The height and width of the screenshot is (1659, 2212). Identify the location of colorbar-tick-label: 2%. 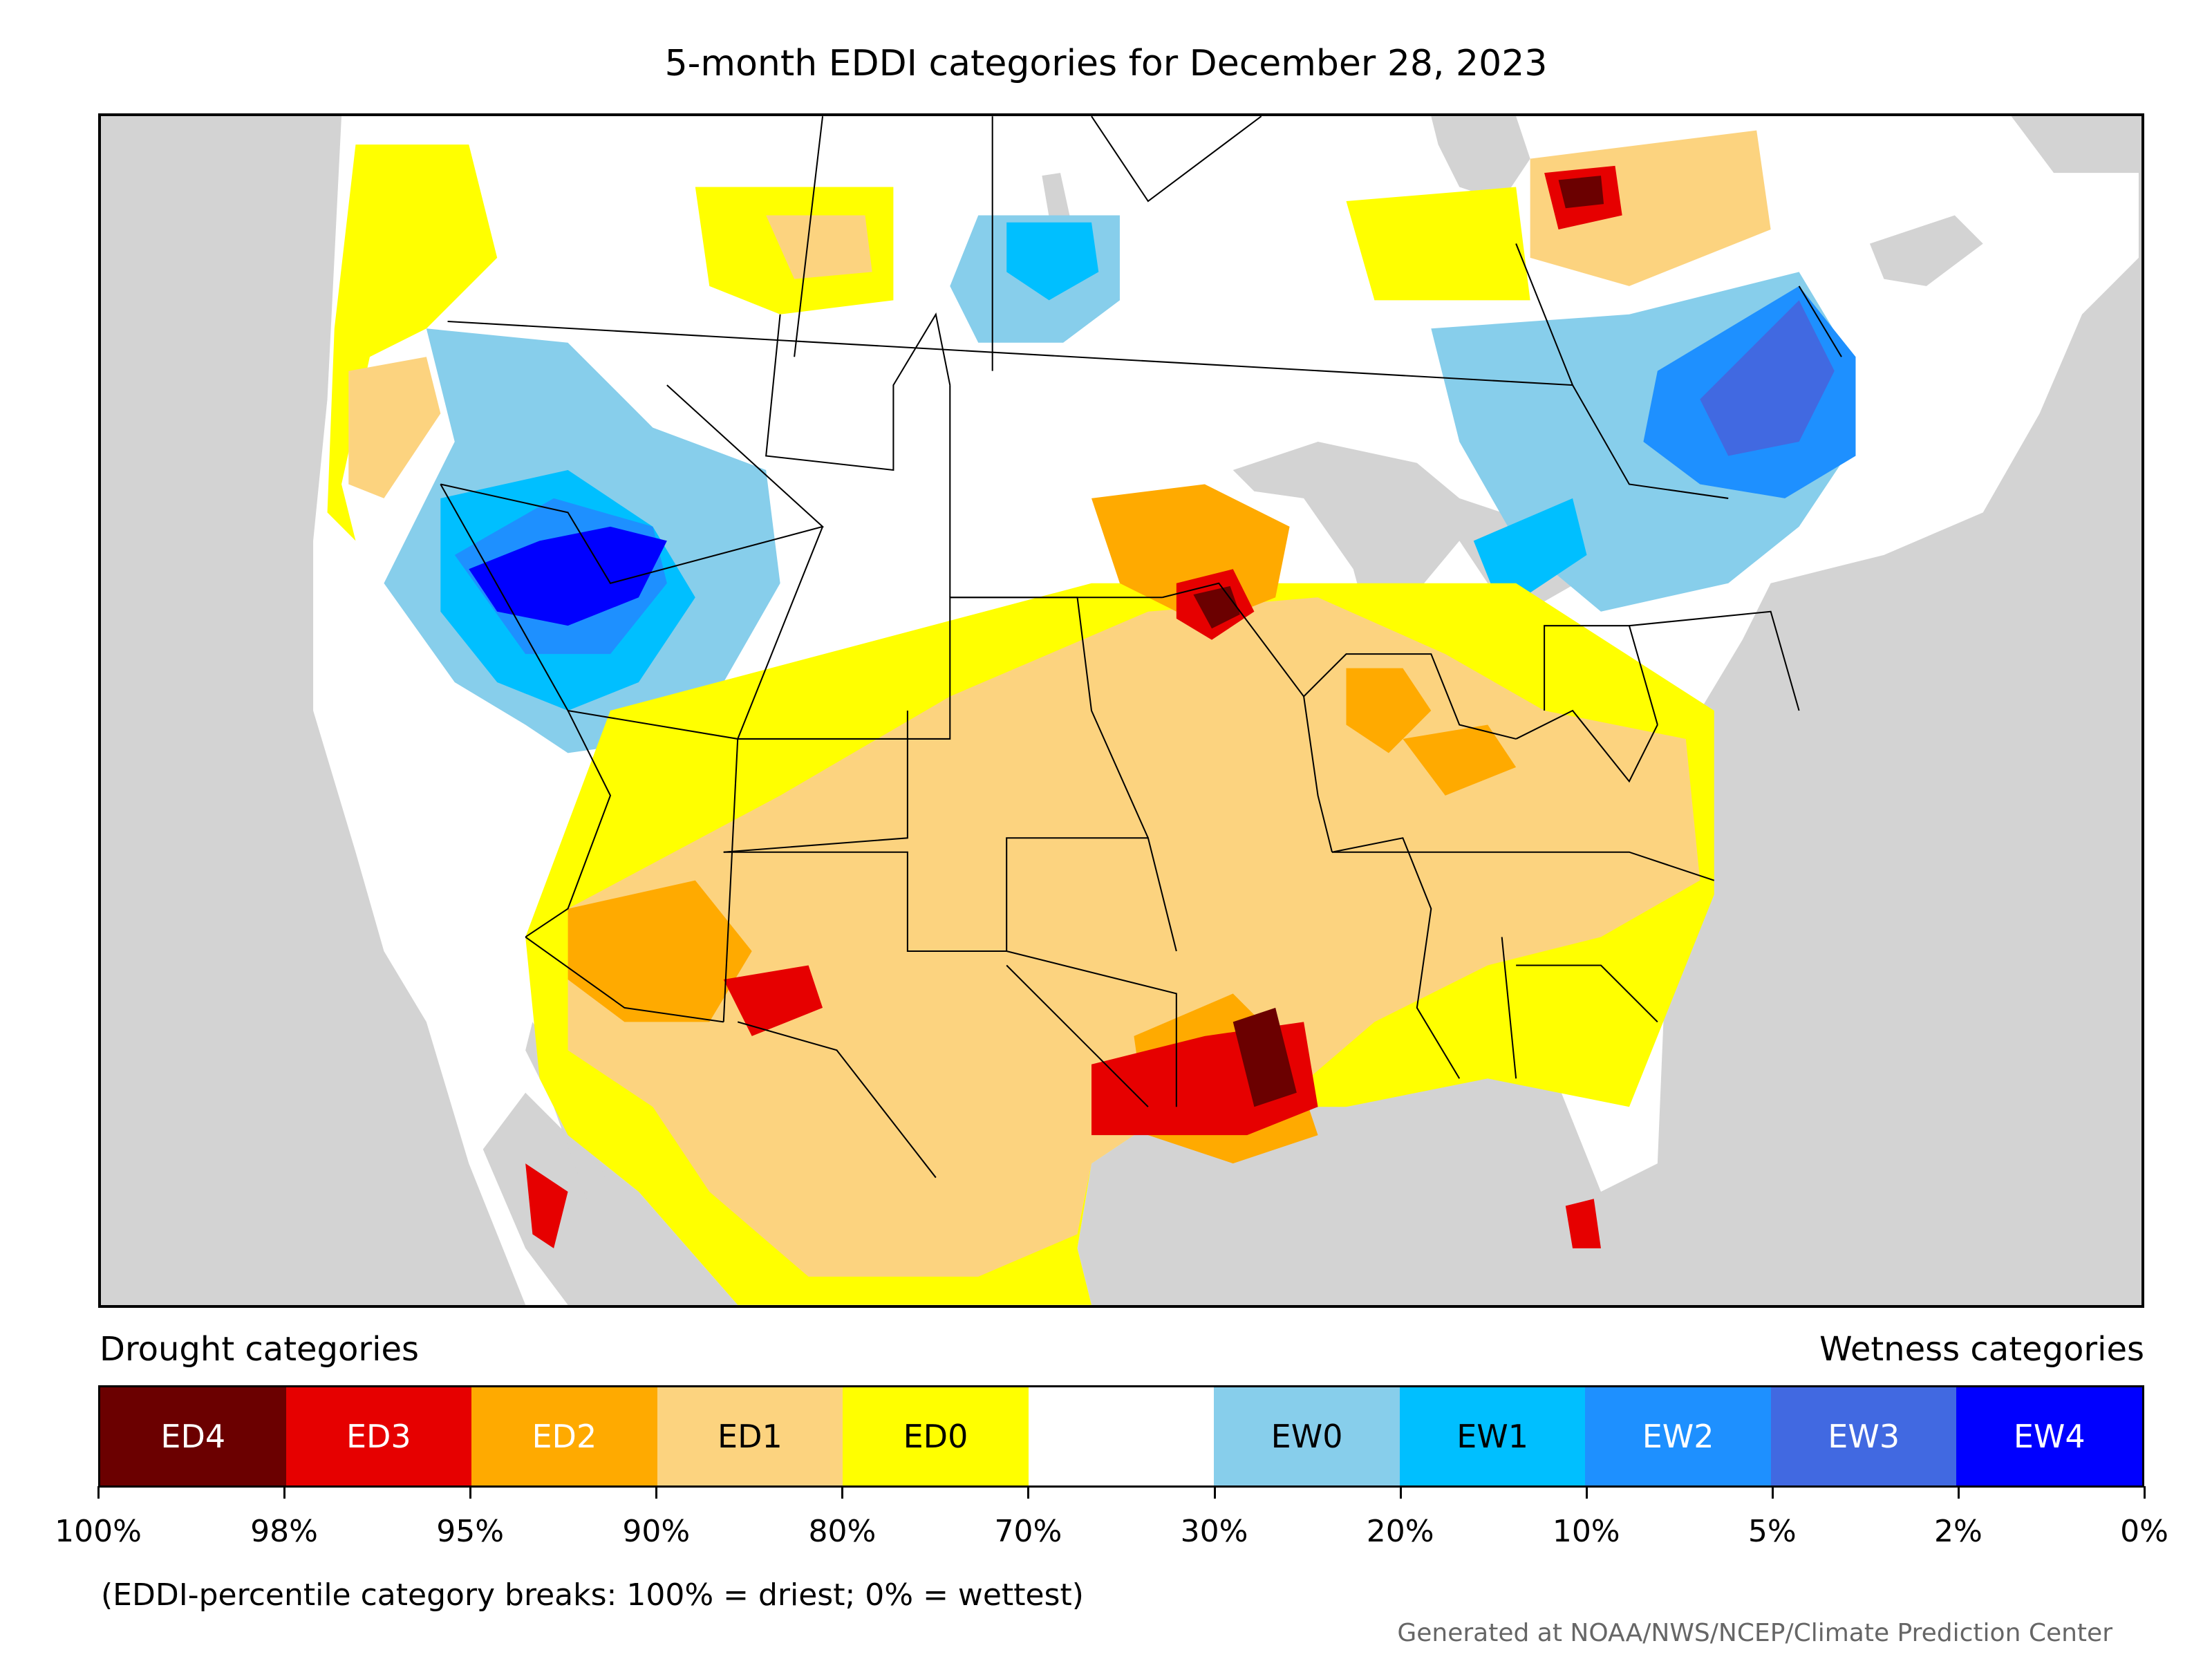
(1958, 1531).